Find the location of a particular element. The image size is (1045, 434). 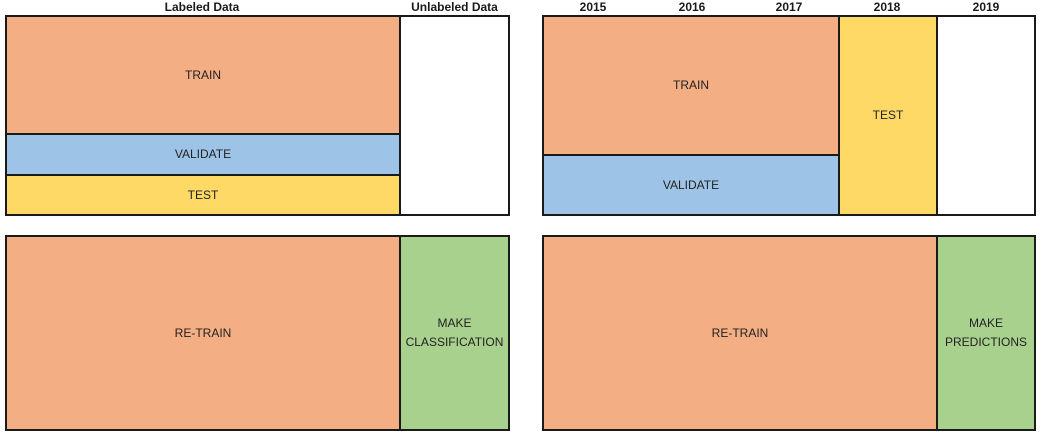

right-train-block: TRAIN is located at coordinates (691, 85).